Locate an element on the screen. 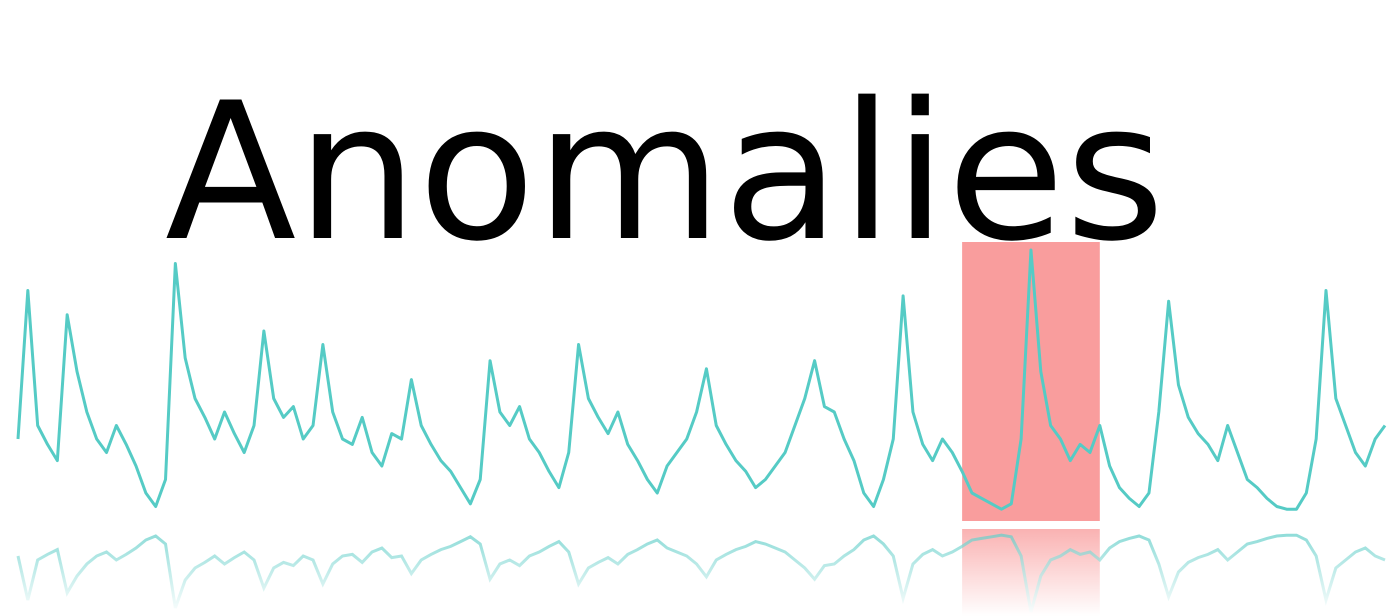  anomaly-highlight is located at coordinates (1031, 381).